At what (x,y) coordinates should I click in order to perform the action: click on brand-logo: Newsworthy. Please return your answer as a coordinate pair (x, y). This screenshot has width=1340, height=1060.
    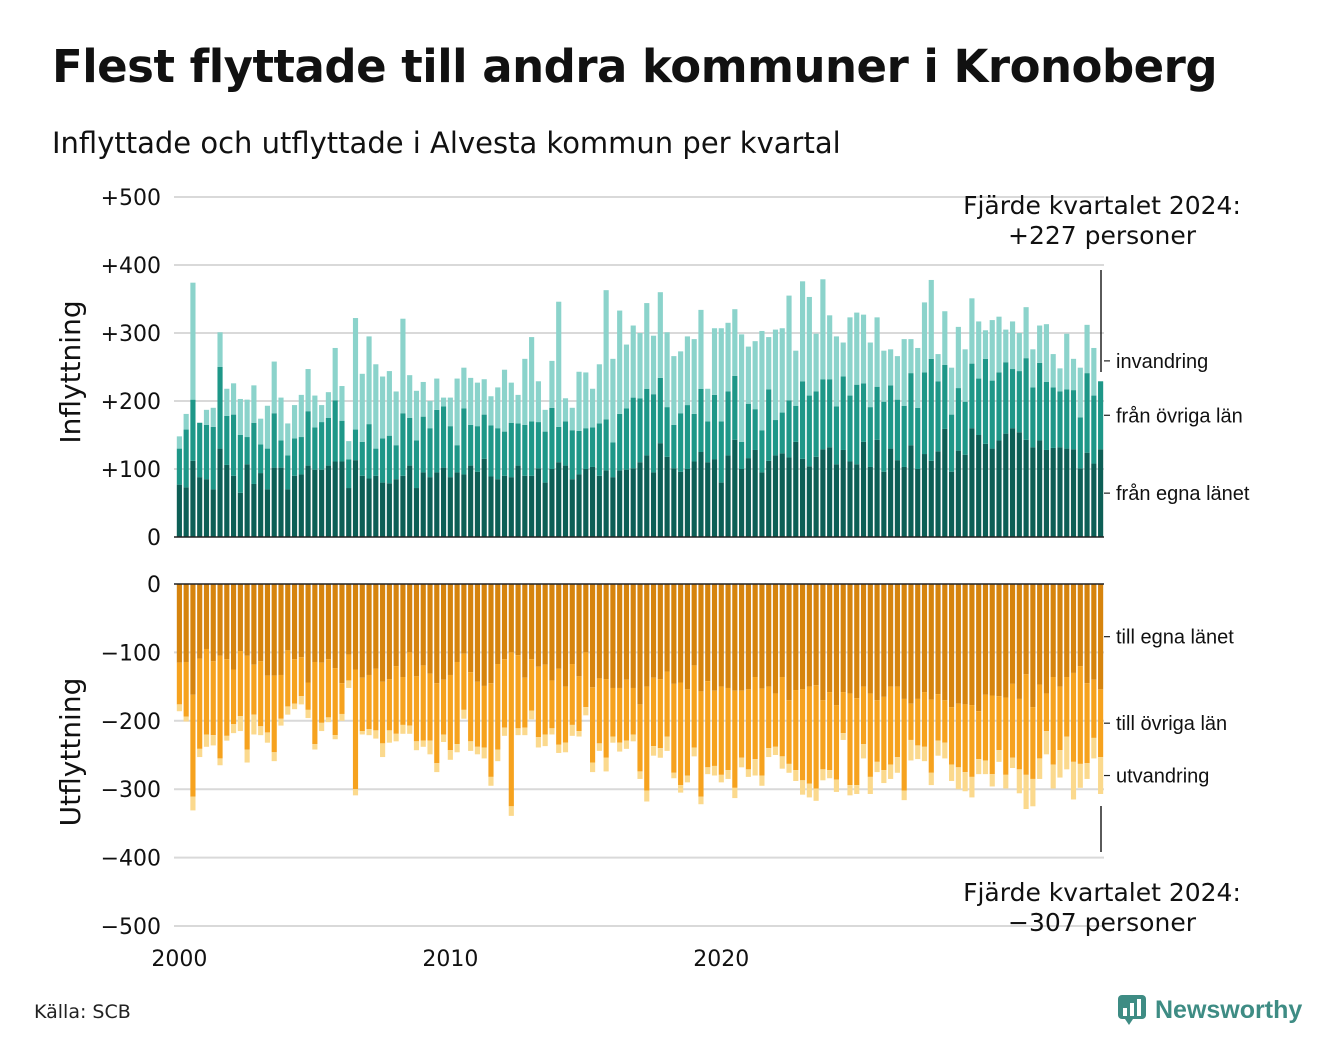
    Looking at the image, I should click on (1209, 1010).